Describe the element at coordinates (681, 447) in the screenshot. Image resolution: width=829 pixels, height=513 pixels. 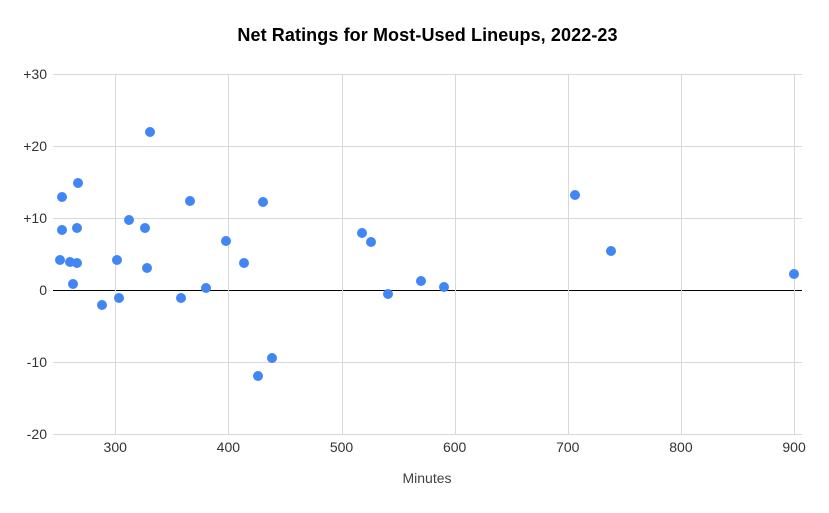
I see `x-tick-label: 800` at that location.